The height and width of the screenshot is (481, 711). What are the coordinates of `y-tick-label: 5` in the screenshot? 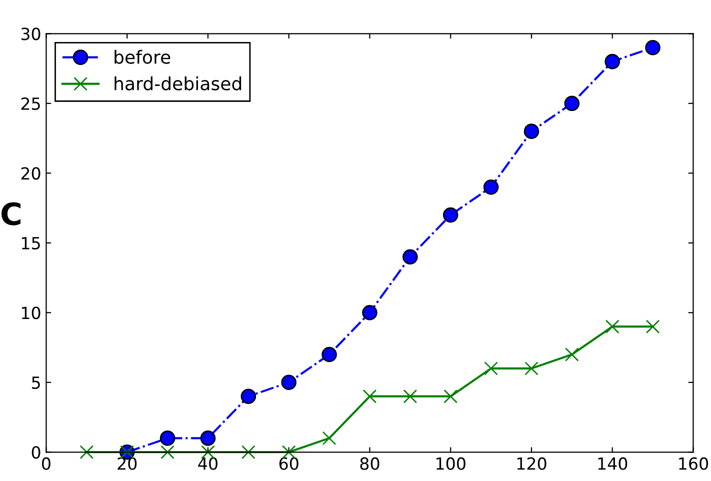 It's located at (36, 382).